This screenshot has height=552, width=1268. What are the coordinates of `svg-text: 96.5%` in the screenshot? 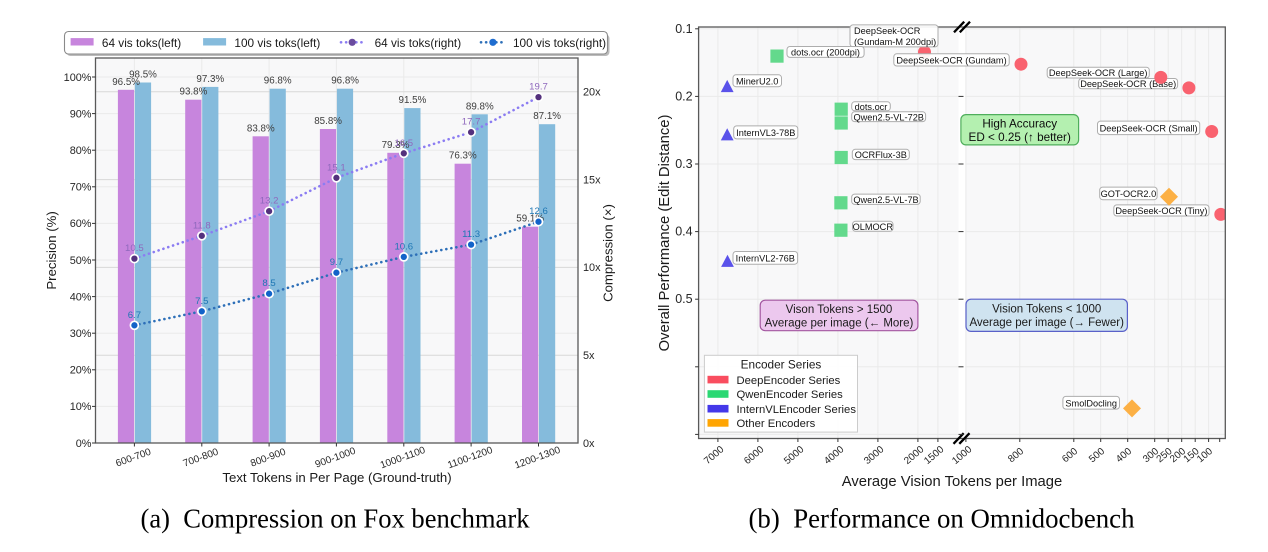 It's located at (126, 82).